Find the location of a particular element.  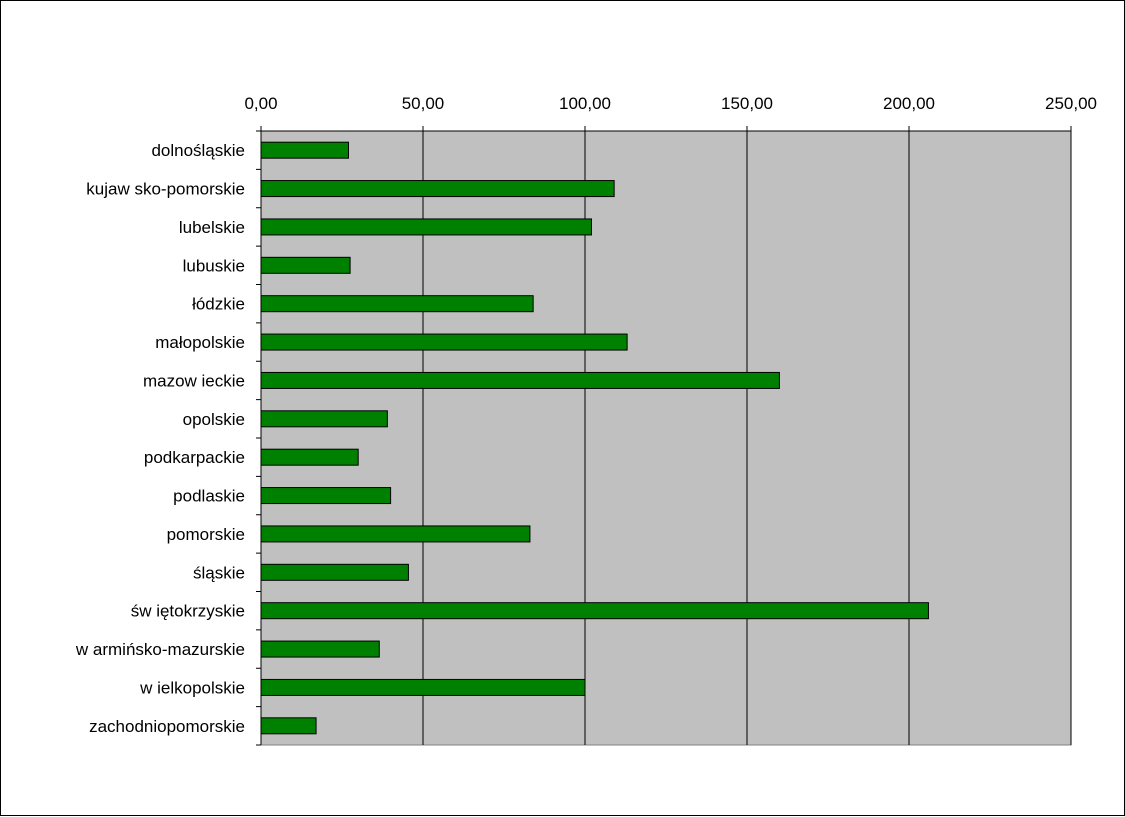

category-label-4: łódzkie is located at coordinates (218, 304).